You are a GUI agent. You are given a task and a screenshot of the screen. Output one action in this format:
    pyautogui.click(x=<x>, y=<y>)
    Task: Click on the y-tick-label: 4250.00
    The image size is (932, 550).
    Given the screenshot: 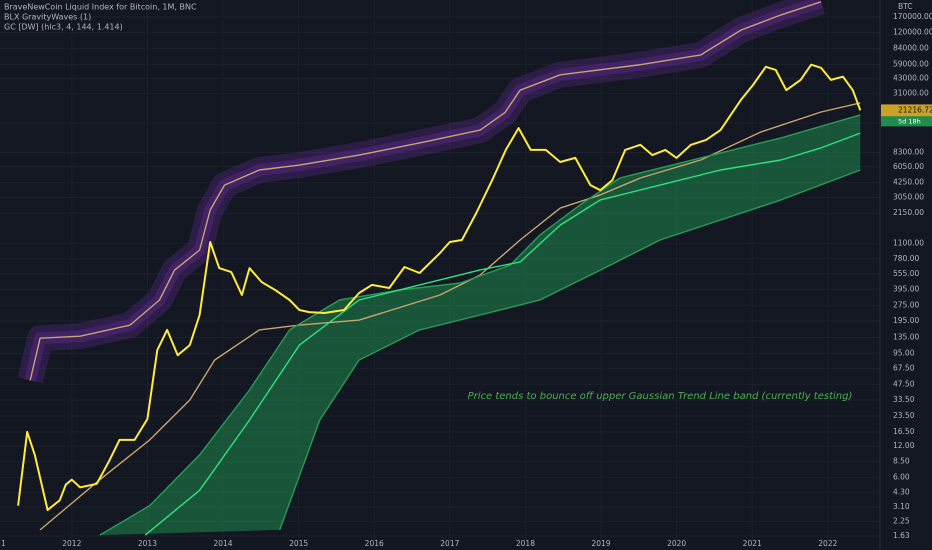 What is the action you would take?
    pyautogui.click(x=908, y=182)
    